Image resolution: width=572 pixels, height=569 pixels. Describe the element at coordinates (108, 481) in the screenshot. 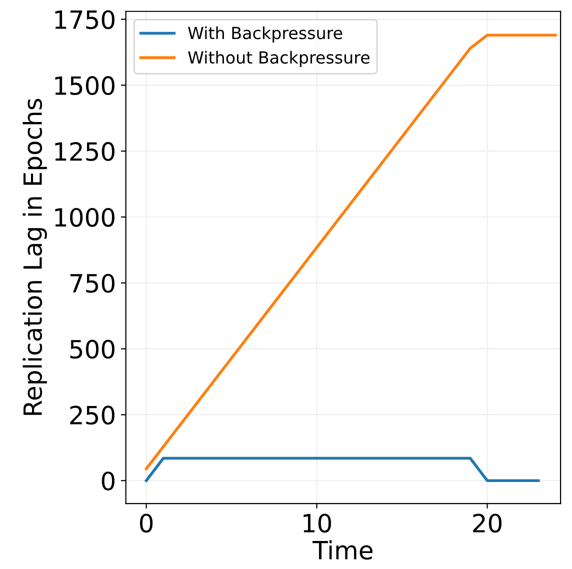

I see `y-tick-label: 0` at that location.